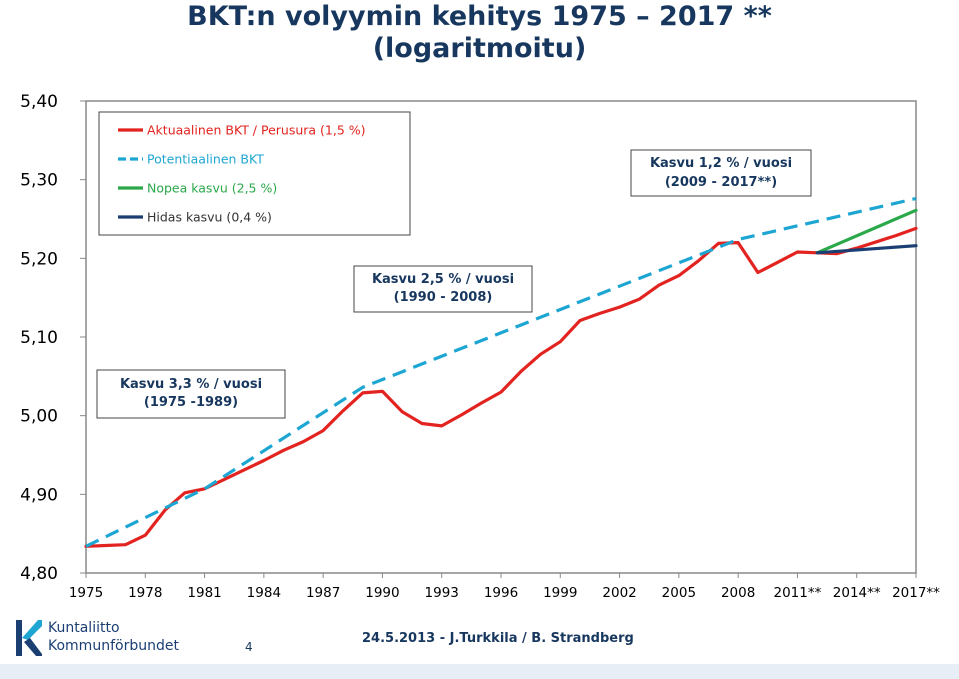 The width and height of the screenshot is (959, 679). What do you see at coordinates (191, 394) in the screenshot?
I see `annotation-box-3: Kasvu 3,3 % / vuosi (1975 -1989)` at bounding box center [191, 394].